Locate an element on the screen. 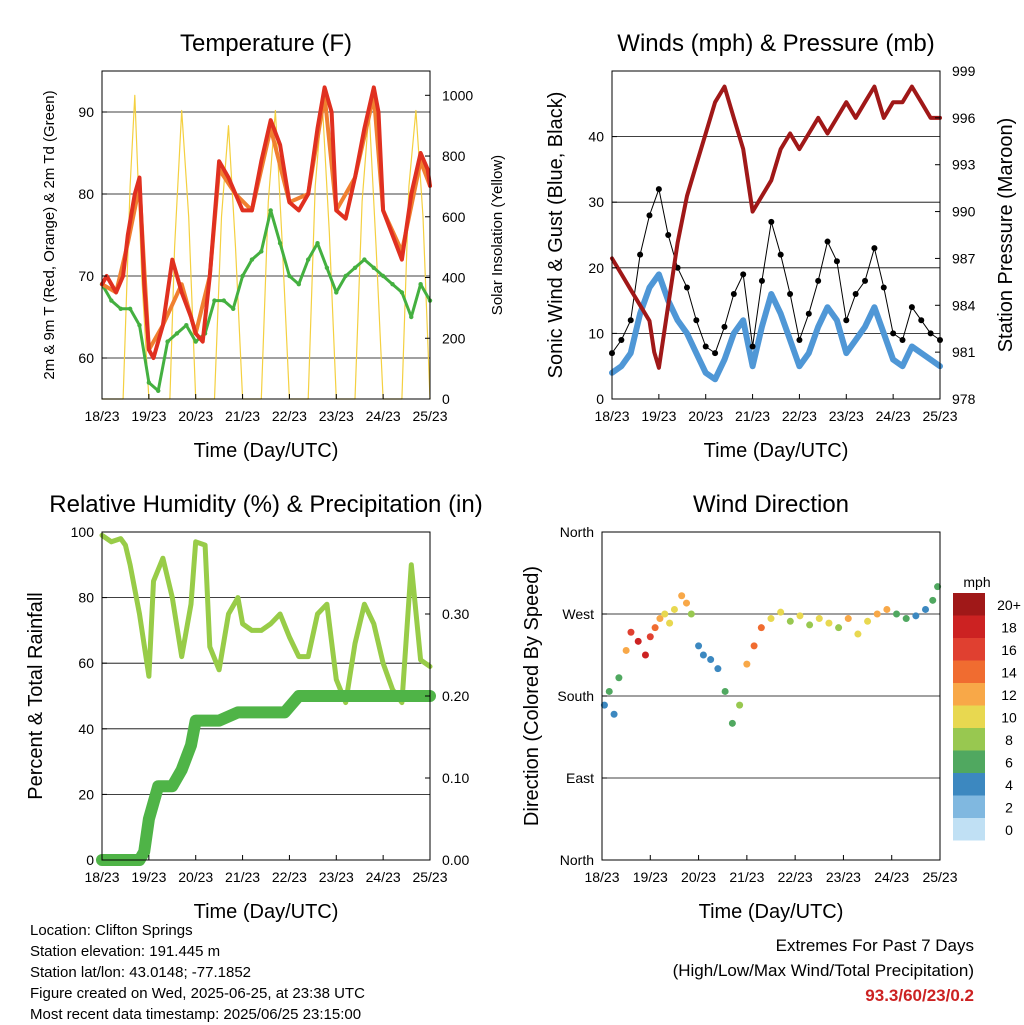  winds-ytick-label: 30 is located at coordinates (596, 202).